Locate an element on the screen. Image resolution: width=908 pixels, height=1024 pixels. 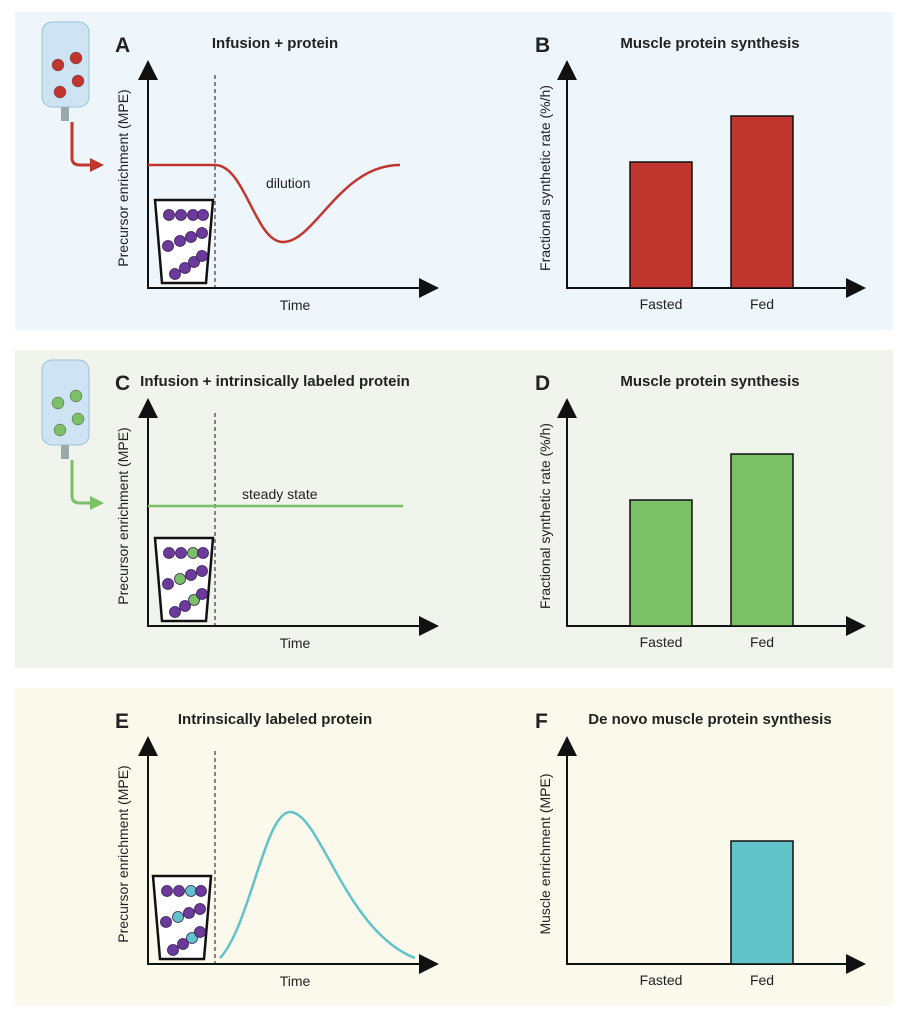
curve-annotation: steady state is located at coordinates (280, 494).